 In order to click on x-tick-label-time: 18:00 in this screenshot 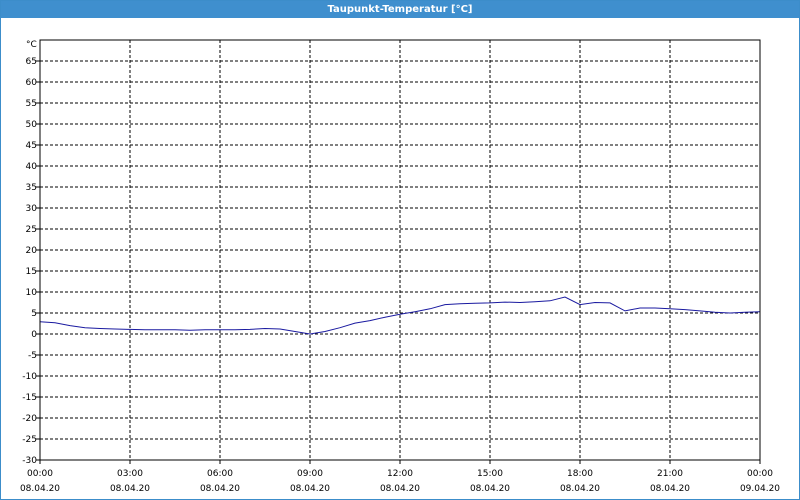, I will do `click(580, 474)`.